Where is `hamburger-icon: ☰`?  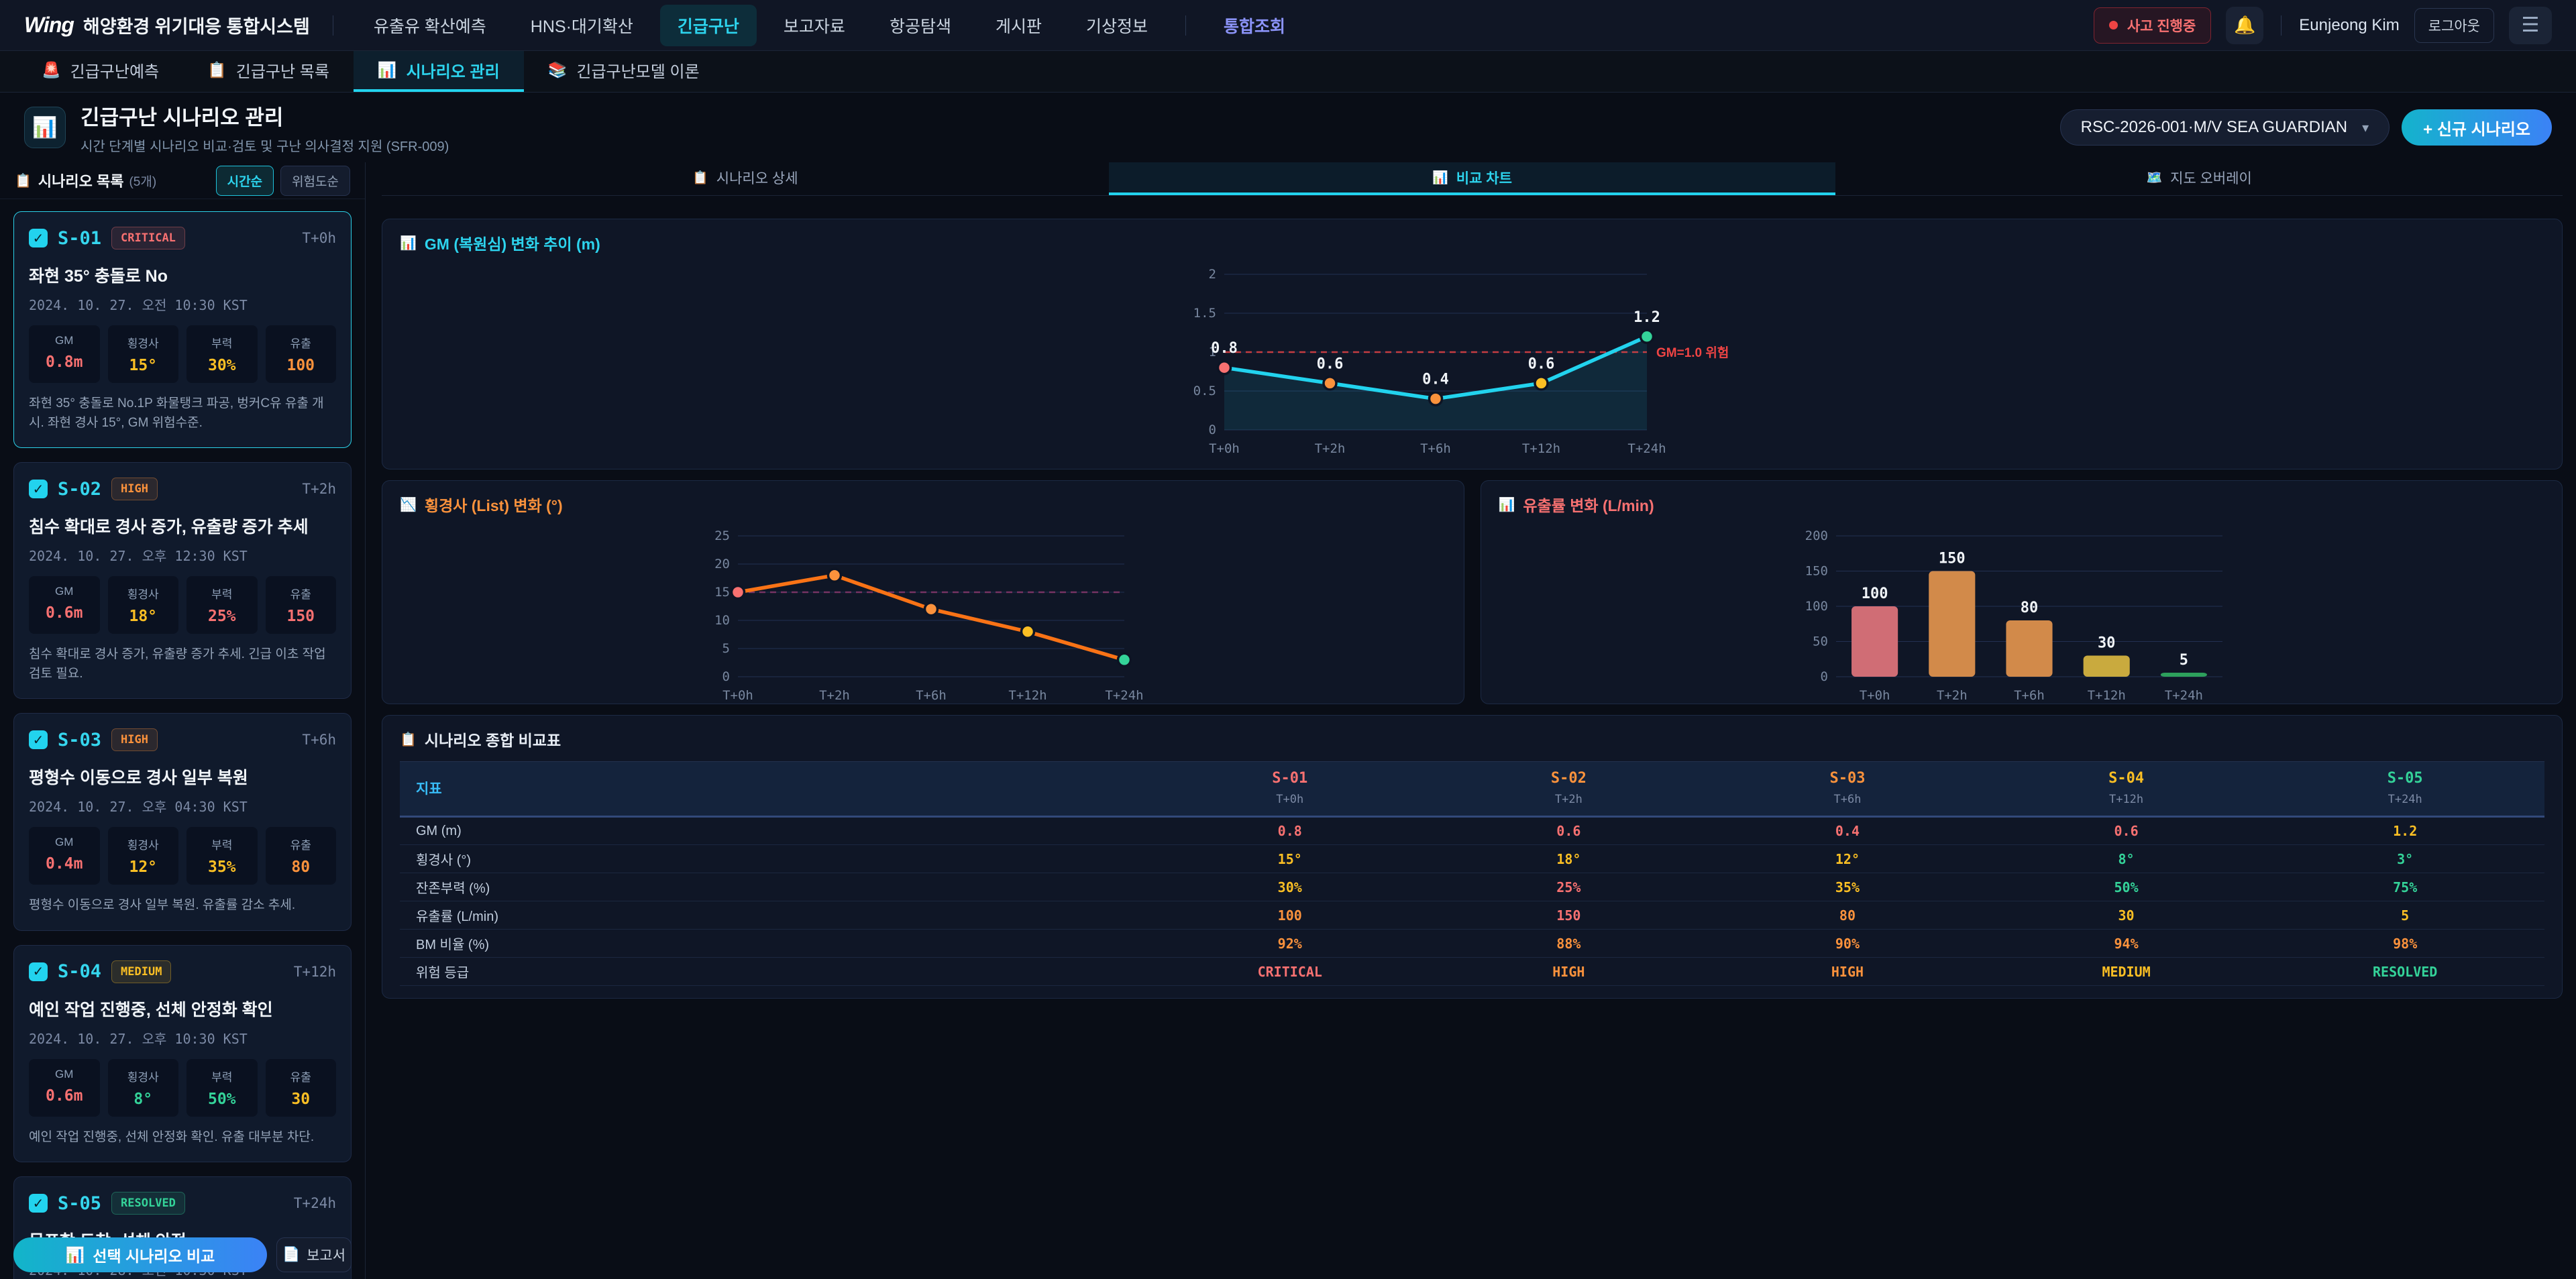 hamburger-icon: ☰ is located at coordinates (2530, 25).